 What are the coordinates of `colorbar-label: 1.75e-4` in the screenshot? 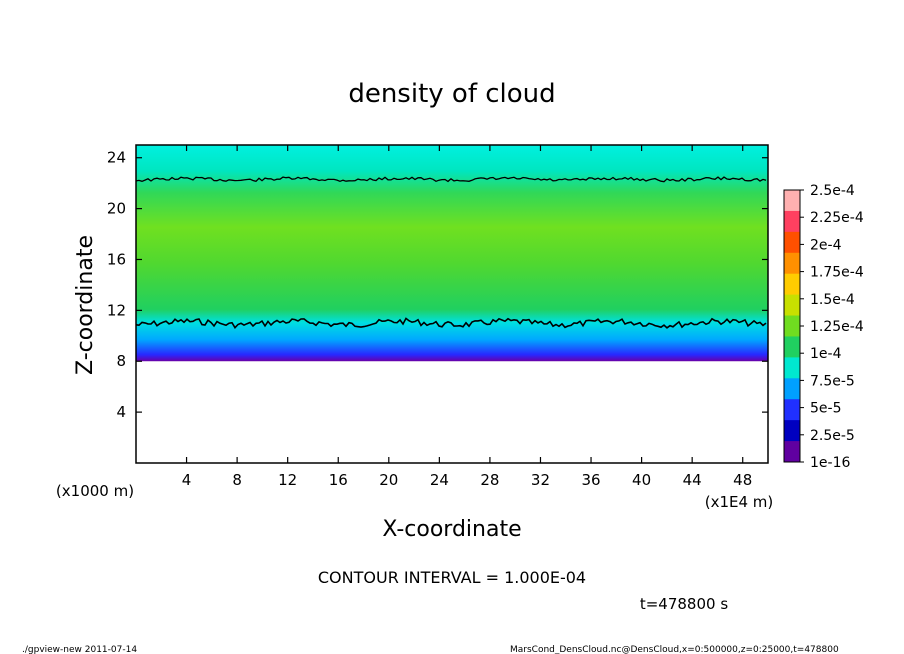 It's located at (837, 273).